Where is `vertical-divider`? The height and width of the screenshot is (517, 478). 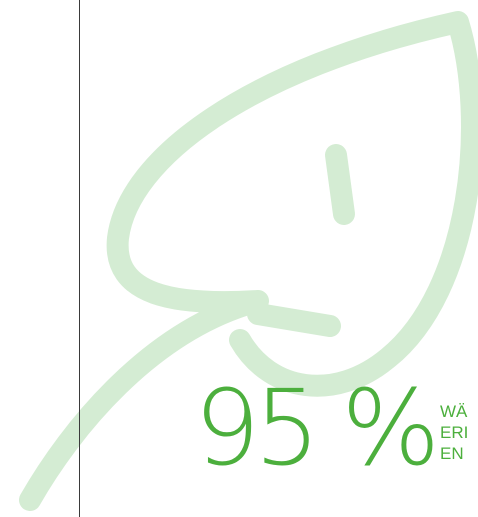 vertical-divider is located at coordinates (79, 258).